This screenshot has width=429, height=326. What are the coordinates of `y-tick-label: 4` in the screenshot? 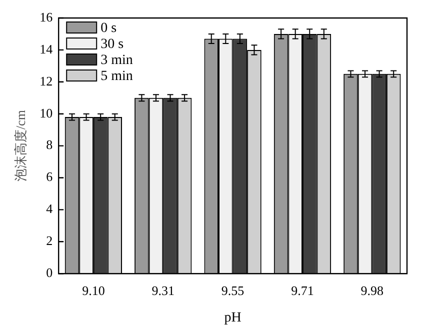 It's located at (50, 208).